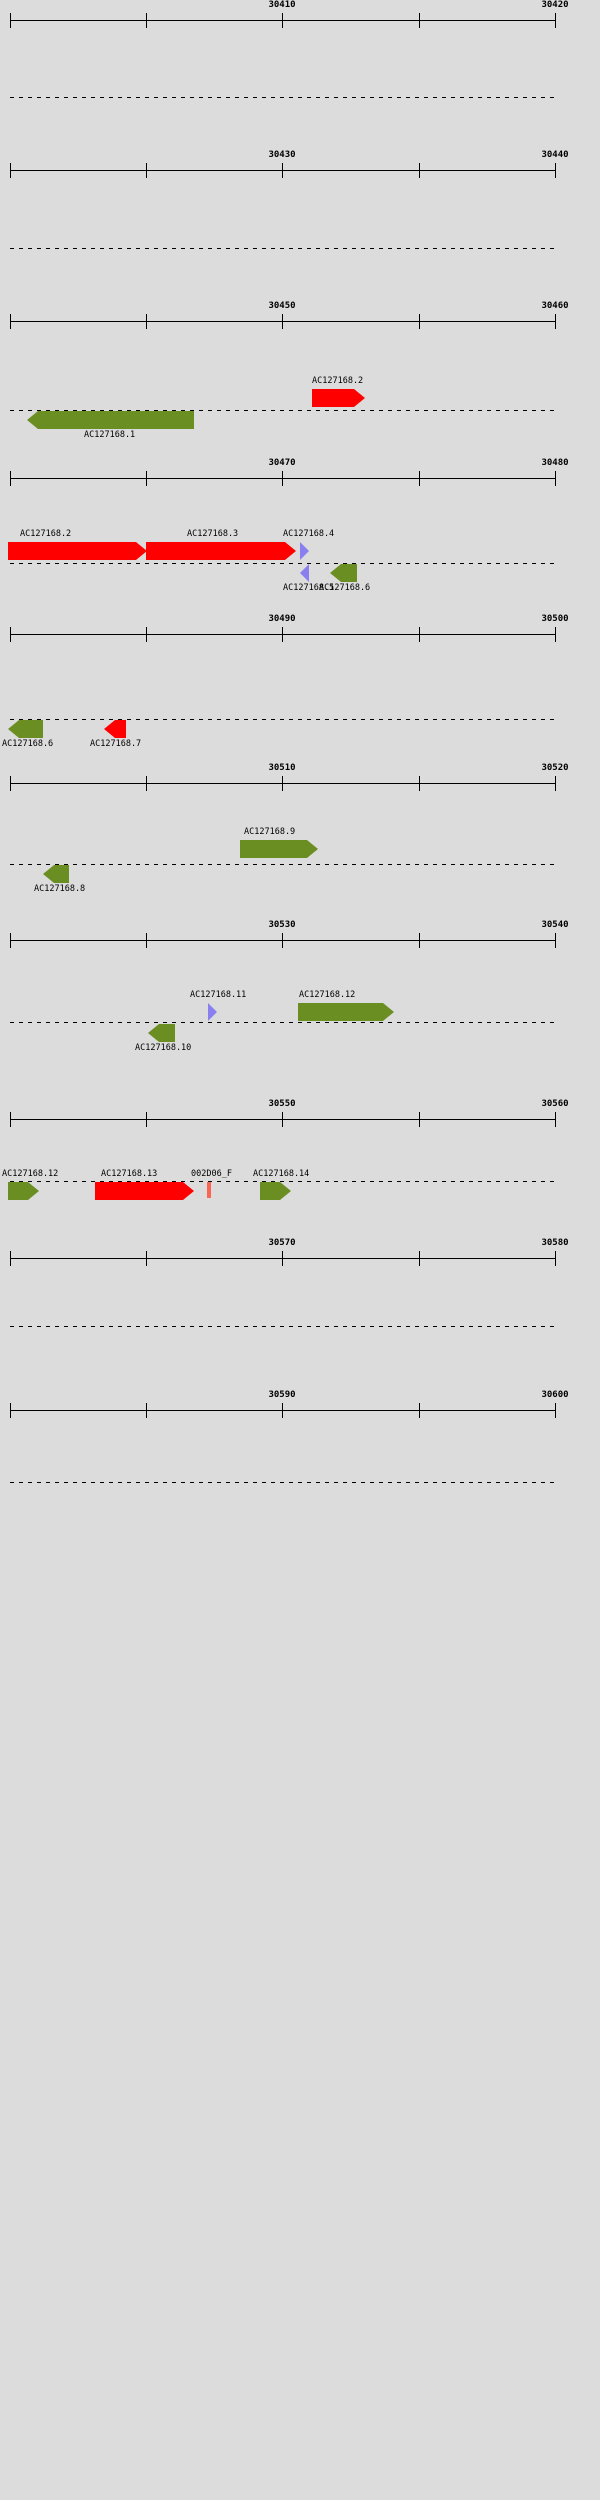 The width and height of the screenshot is (600, 2500). I want to click on ruler-tick-label: 30470, so click(282, 463).